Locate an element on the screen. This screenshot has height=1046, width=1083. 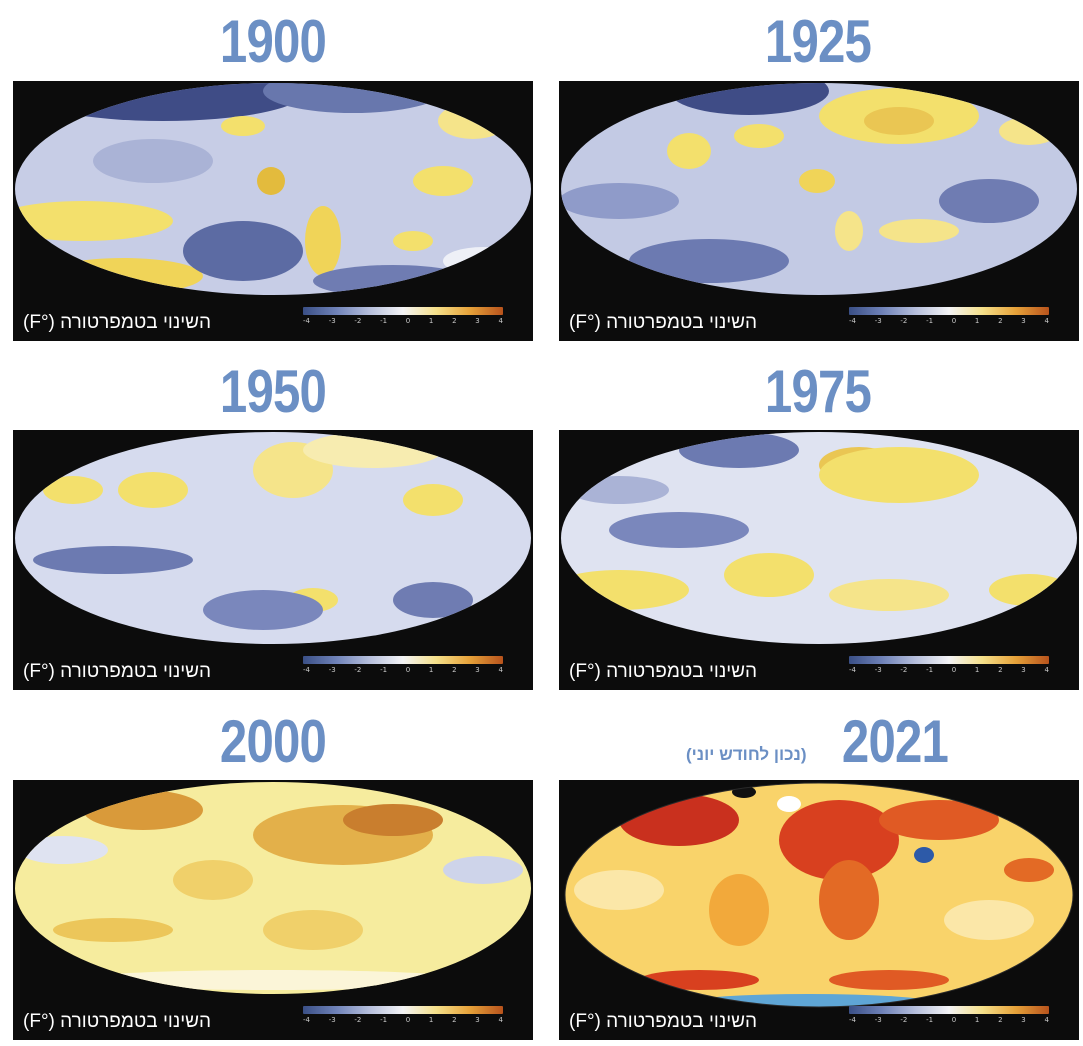
caption-1975: השינוי בטמפרטורה (°F) is located at coordinates (663, 671).